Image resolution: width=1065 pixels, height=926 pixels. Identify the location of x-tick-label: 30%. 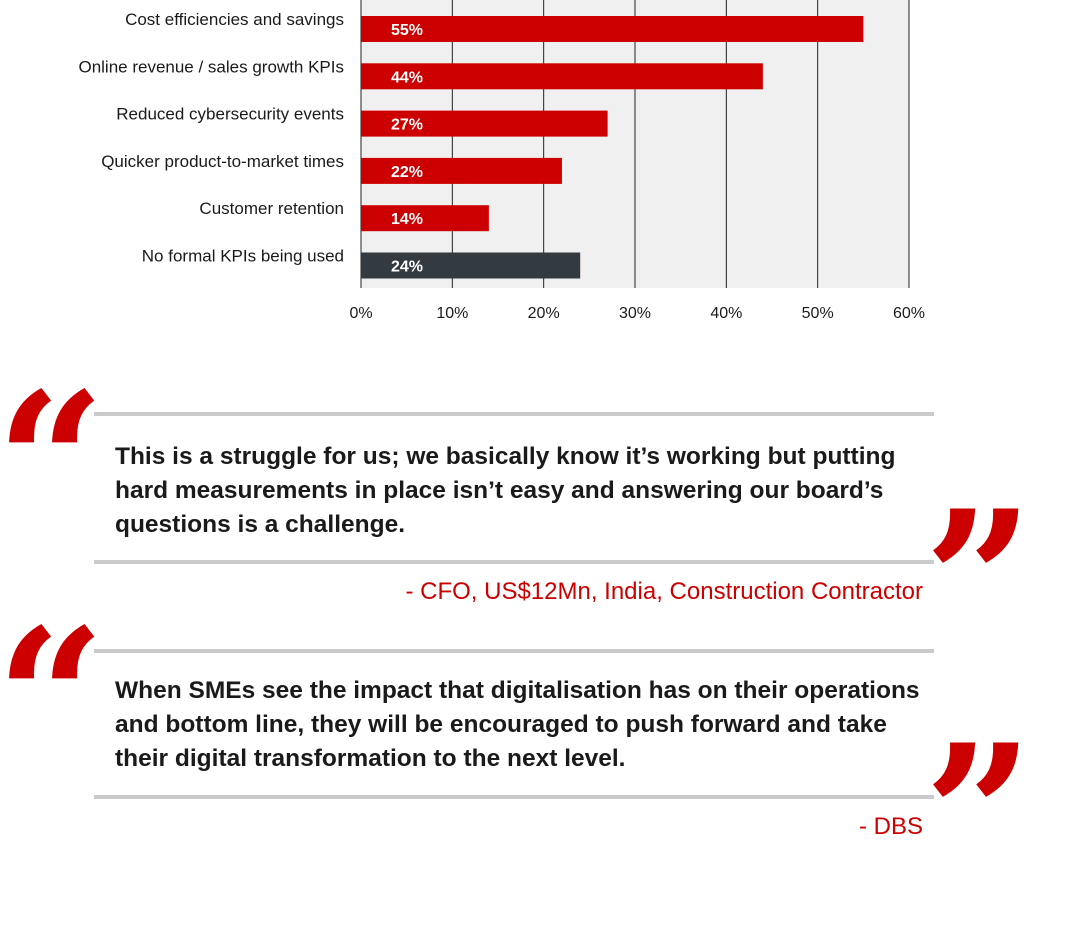
(635, 313).